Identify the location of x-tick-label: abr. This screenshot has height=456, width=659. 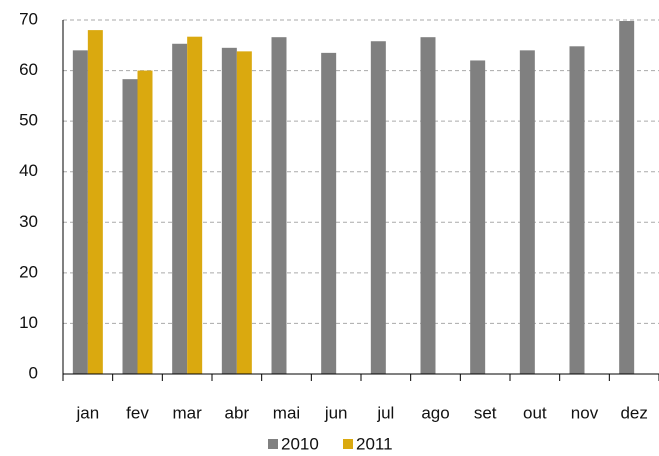
(237, 412).